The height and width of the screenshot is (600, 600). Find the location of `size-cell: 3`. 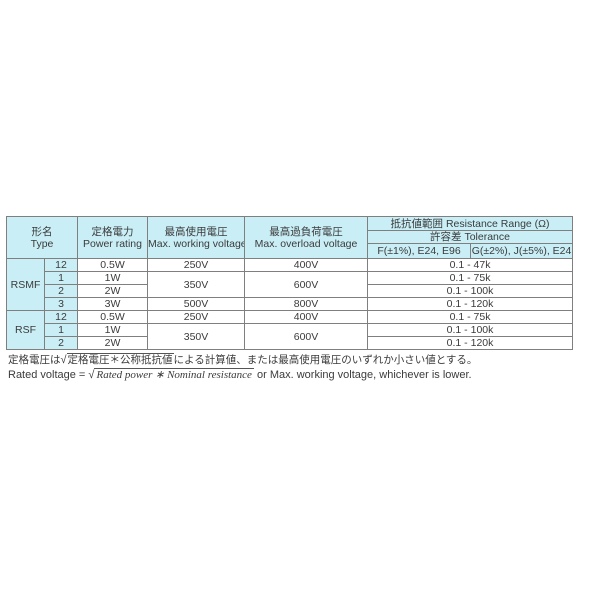

size-cell: 3 is located at coordinates (61, 304).